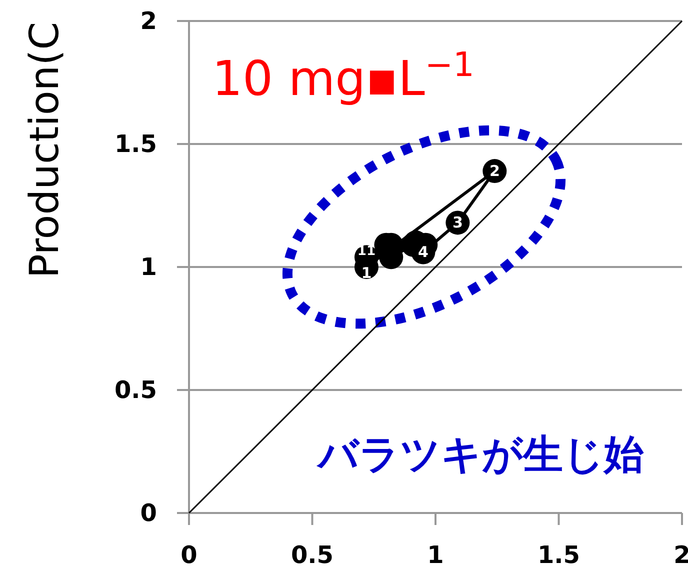 The height and width of the screenshot is (575, 688). Describe the element at coordinates (135, 390) in the screenshot. I see `y-tick-label: 0.5` at that location.